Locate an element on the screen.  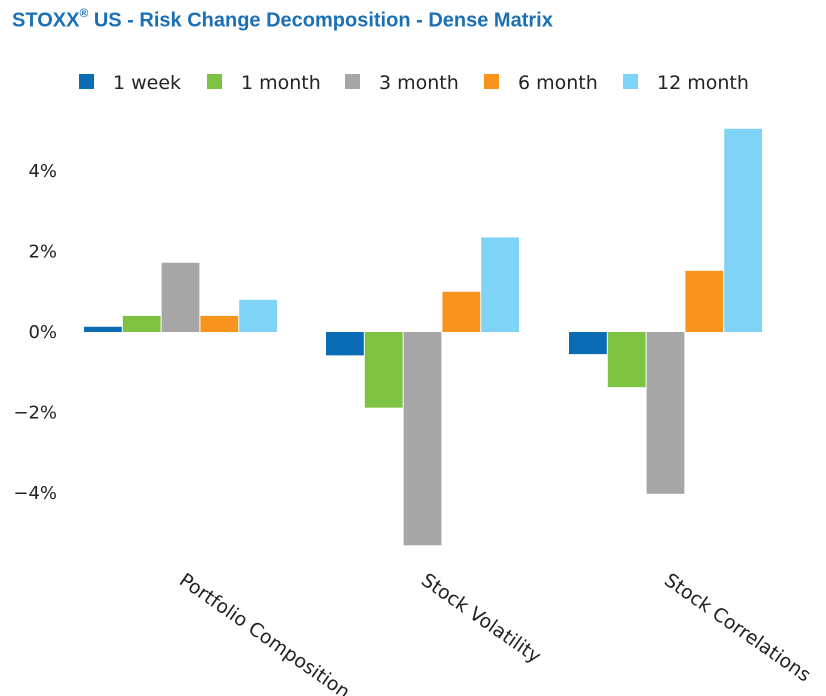
y-tick-label-3: −2% is located at coordinates (35, 413).